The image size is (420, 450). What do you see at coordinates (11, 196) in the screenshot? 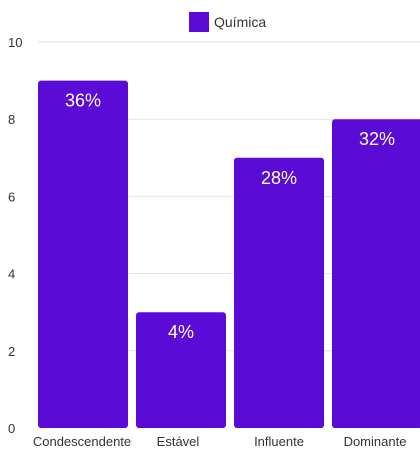
I see `y-tick-label: 6` at bounding box center [11, 196].